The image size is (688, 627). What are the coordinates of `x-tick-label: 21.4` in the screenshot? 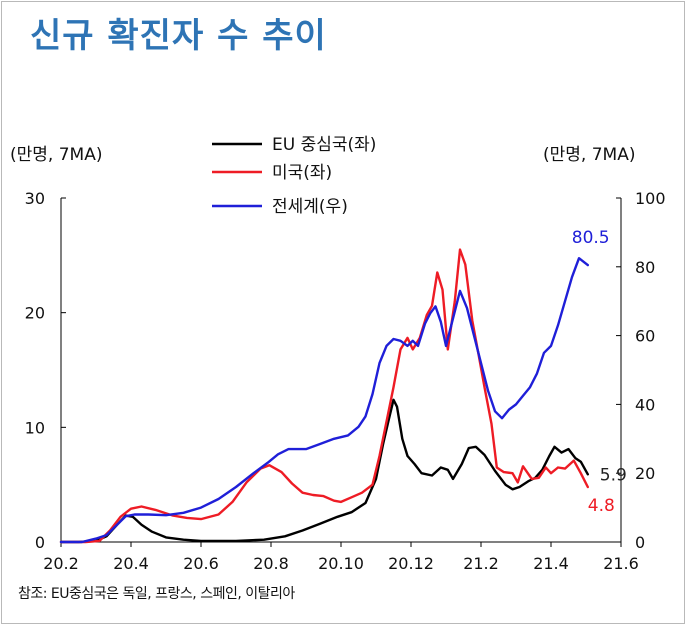 It's located at (551, 563).